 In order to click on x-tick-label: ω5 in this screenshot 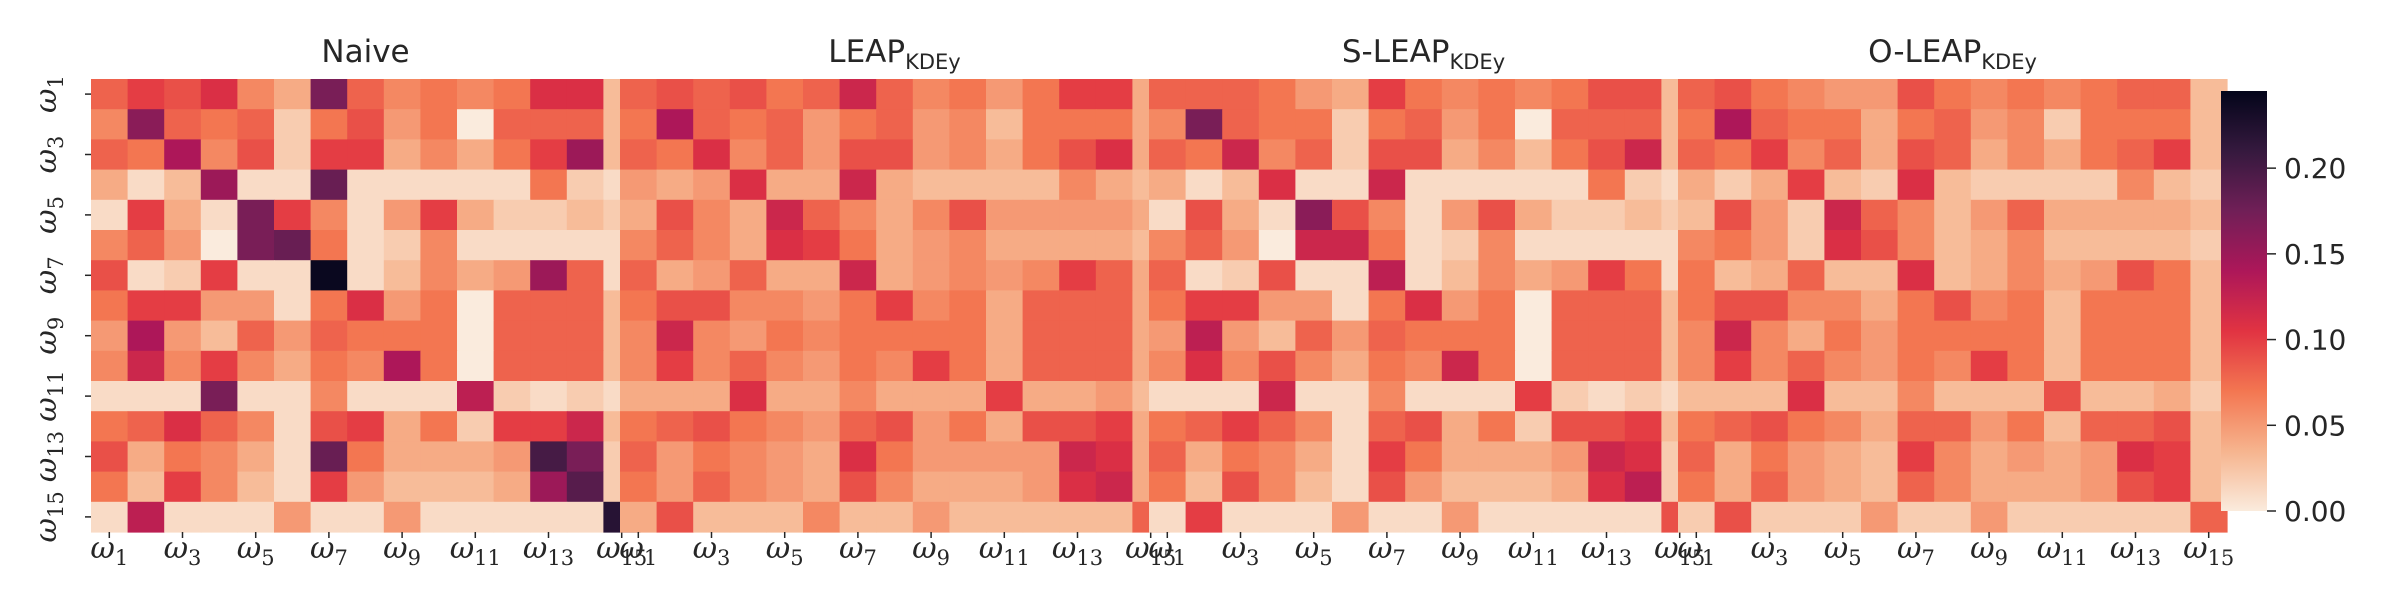, I will do `click(1843, 550)`.